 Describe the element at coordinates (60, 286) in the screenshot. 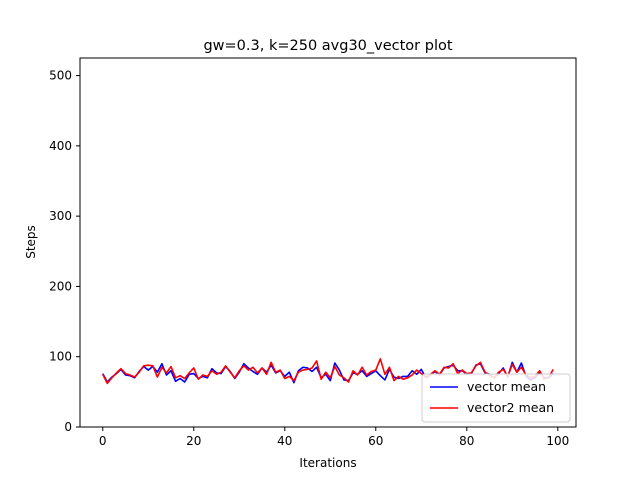

I see `y-tick-label: 200` at that location.